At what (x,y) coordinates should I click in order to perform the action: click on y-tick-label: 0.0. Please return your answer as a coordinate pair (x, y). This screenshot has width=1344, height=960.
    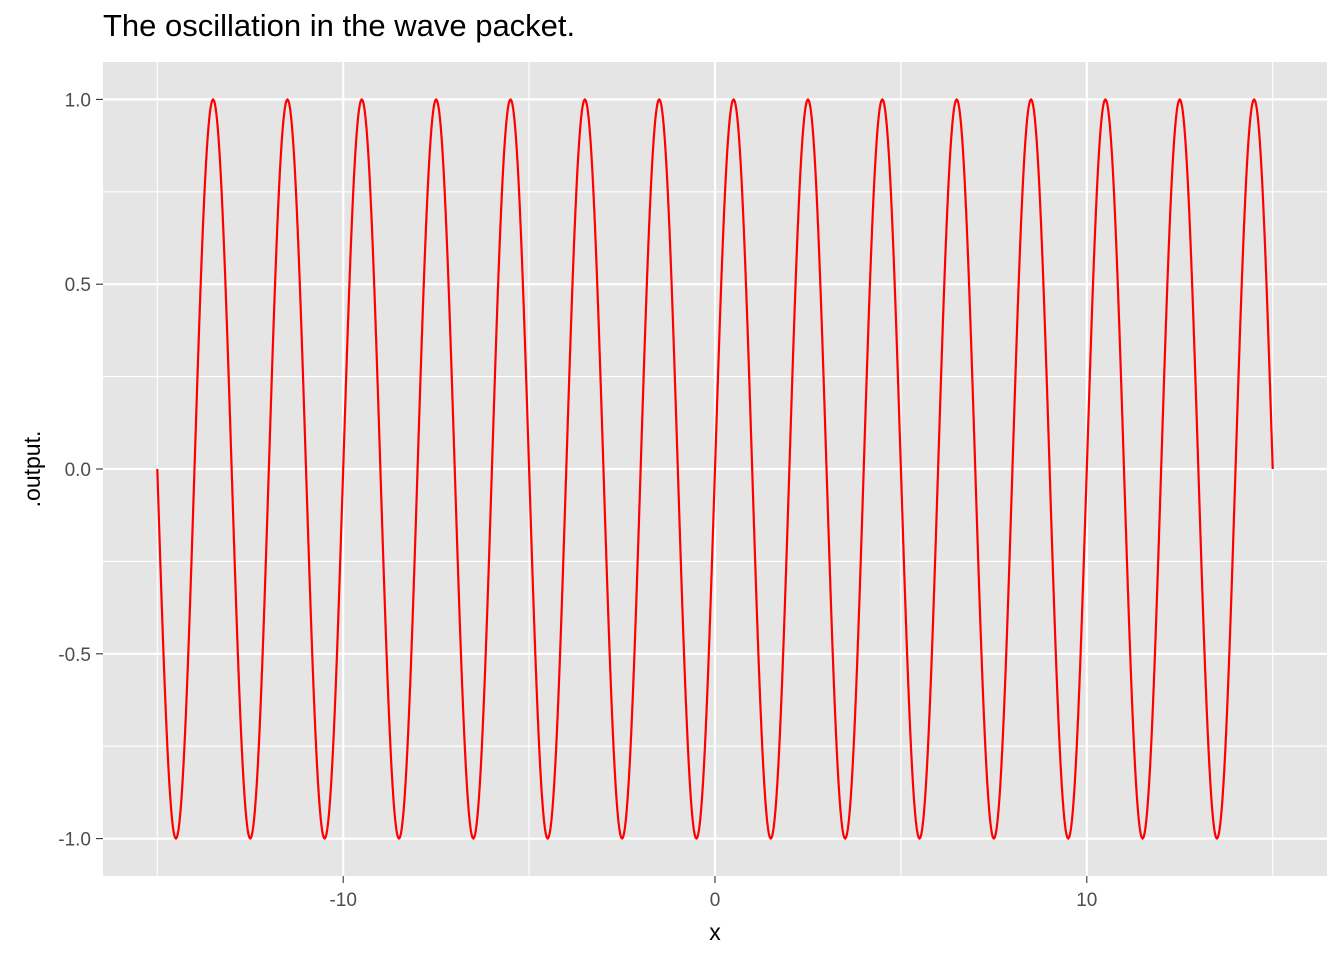
    Looking at the image, I should click on (78, 470).